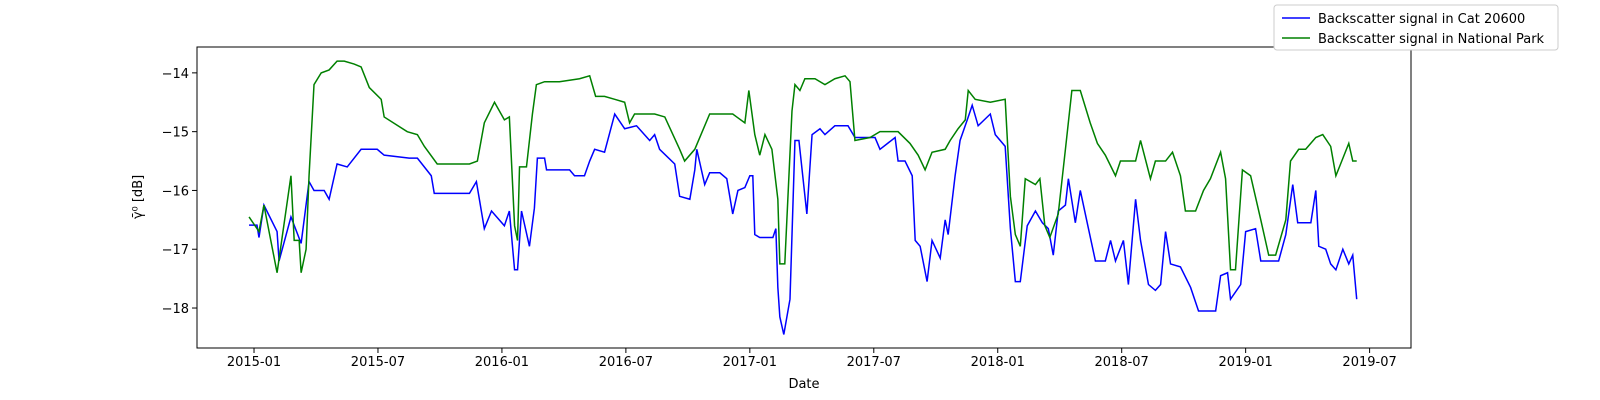  What do you see at coordinates (175, 133) in the screenshot?
I see `y-tick-label: −15` at bounding box center [175, 133].